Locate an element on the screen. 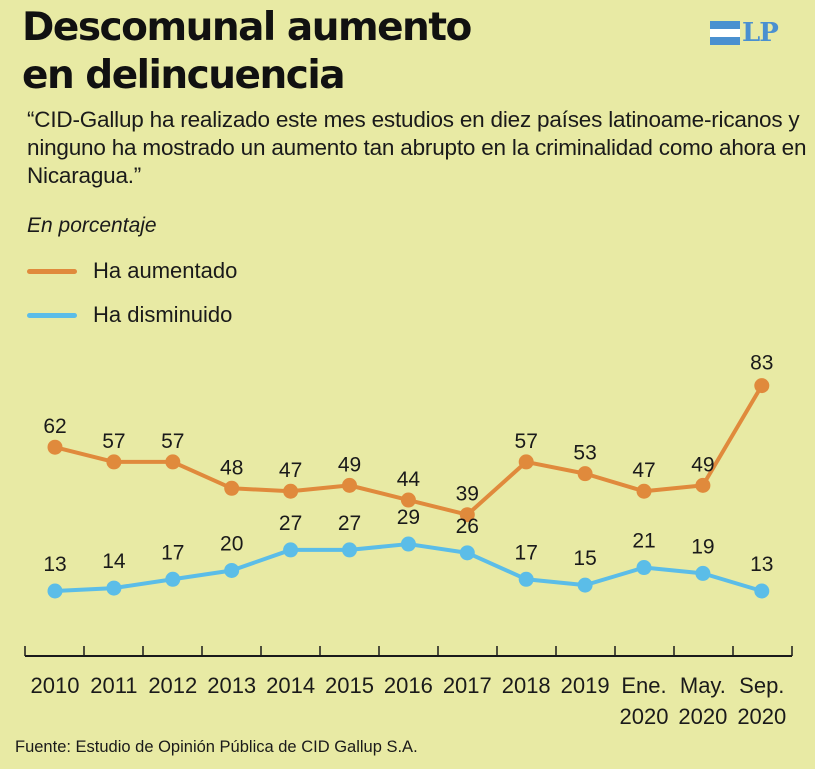 The height and width of the screenshot is (769, 815). x-tick-label: 2017 is located at coordinates (467, 685).